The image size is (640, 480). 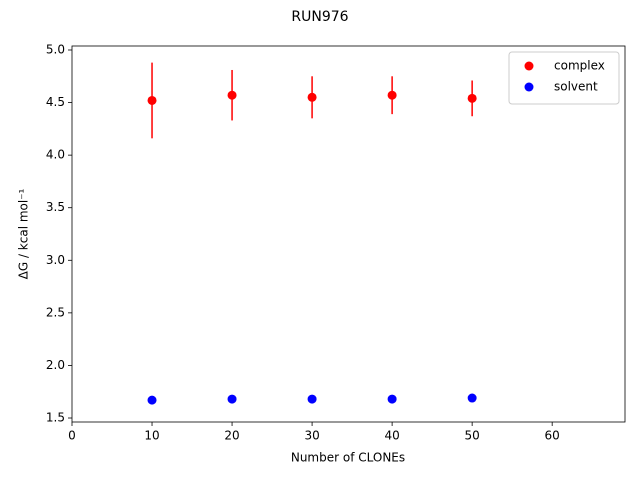 What do you see at coordinates (311, 436) in the screenshot?
I see `x-tick-label: 30` at bounding box center [311, 436].